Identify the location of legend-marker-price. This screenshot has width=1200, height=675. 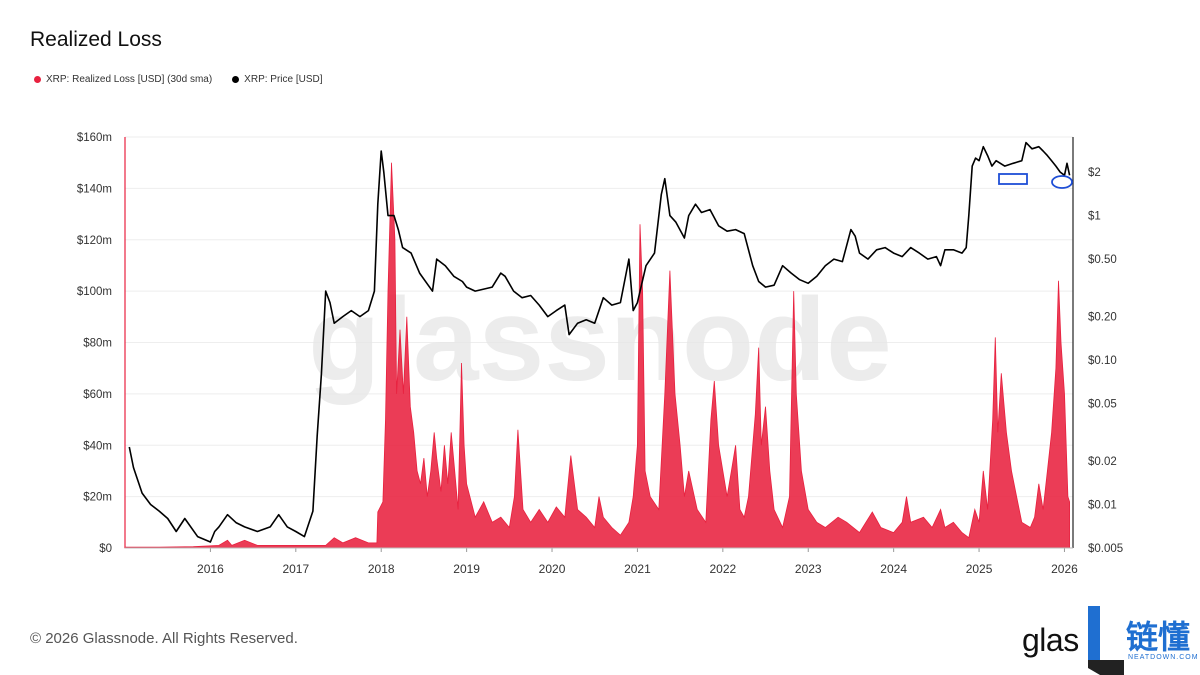
(236, 79).